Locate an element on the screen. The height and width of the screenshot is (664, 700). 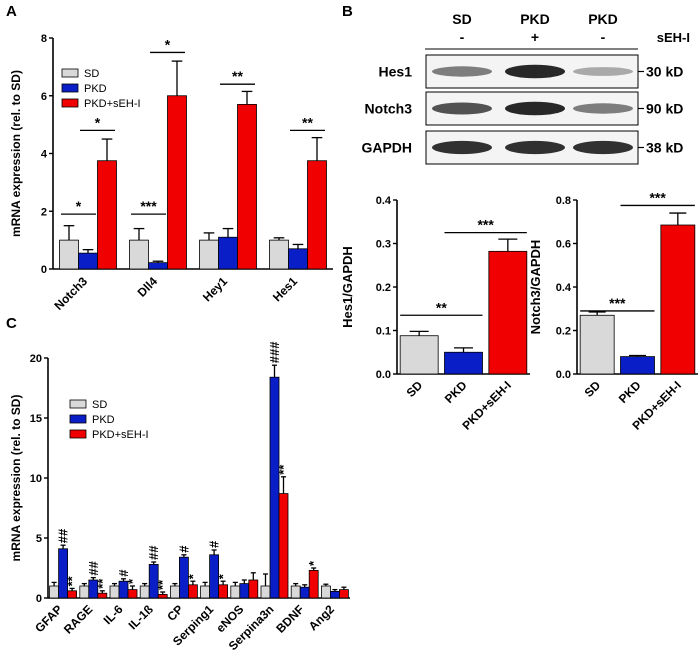
blot-treatment-label: sEH-I is located at coordinates (673, 37).